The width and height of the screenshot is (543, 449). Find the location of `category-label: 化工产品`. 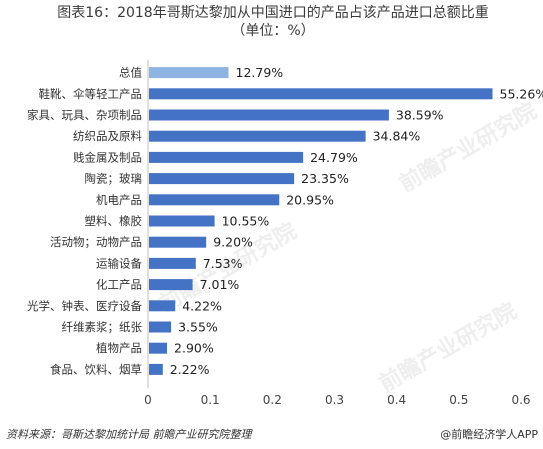

category-label: 化工产品 is located at coordinates (119, 285).